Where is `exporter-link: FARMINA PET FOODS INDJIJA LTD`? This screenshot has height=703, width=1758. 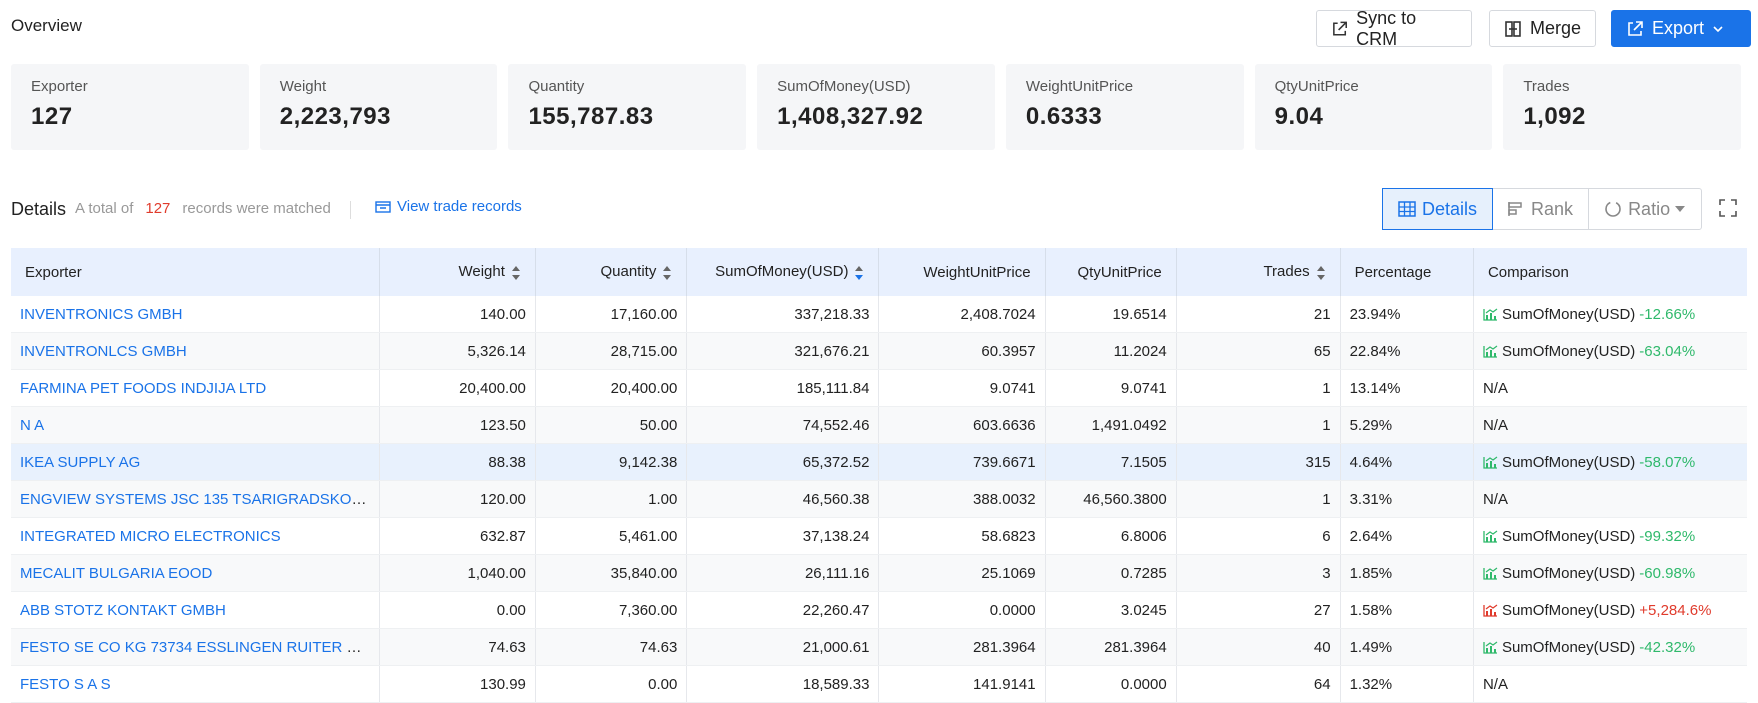
exporter-link: FARMINA PET FOODS INDJIJA LTD is located at coordinates (195, 388).